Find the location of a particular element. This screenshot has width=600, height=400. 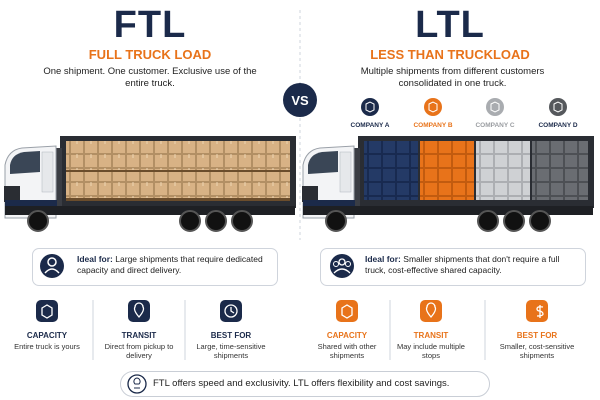

ltl-truck is located at coordinates (448, 183).